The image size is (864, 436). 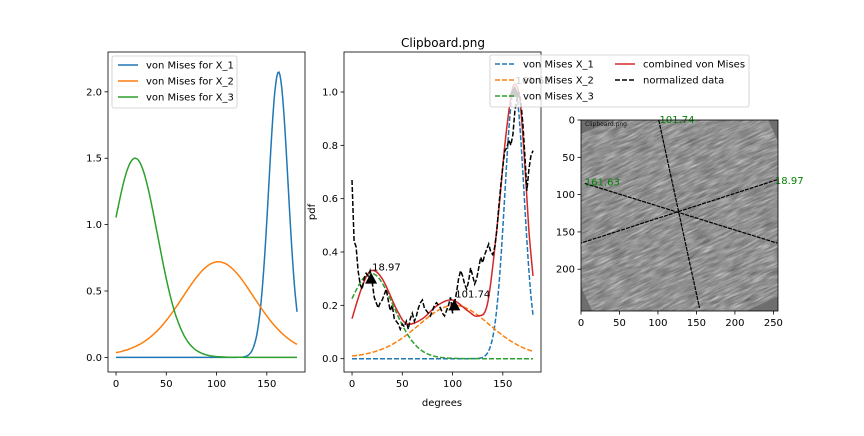 What do you see at coordinates (94, 358) in the screenshot?
I see `left-chart-ytick-label: 0.0` at bounding box center [94, 358].